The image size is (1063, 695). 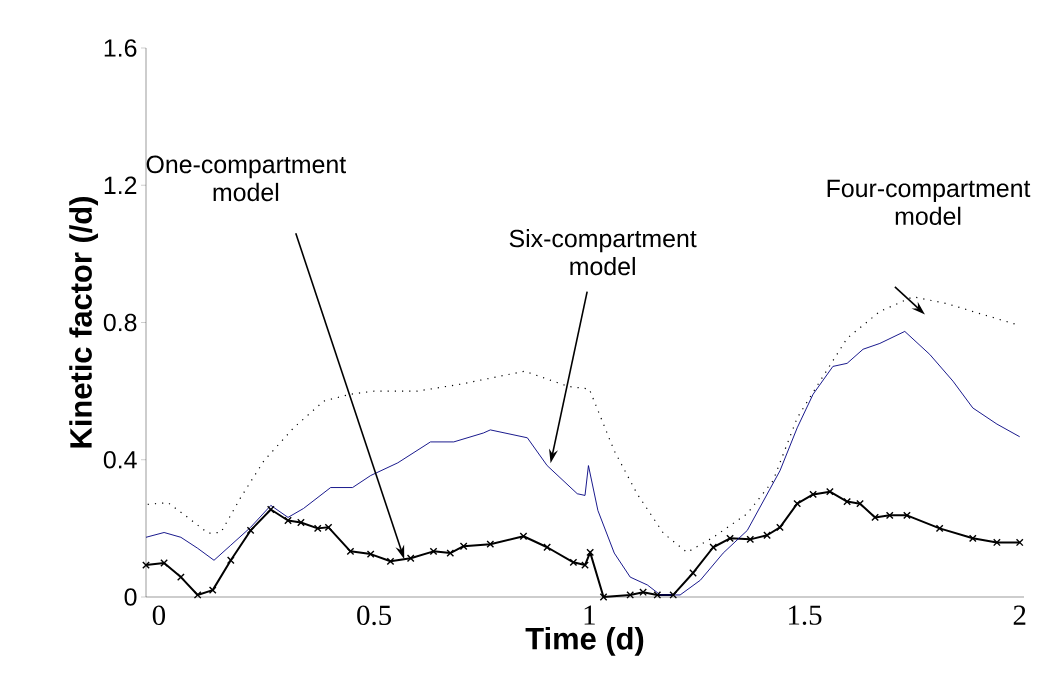 What do you see at coordinates (929, 202) in the screenshot?
I see `annotation: Four-compartment model` at bounding box center [929, 202].